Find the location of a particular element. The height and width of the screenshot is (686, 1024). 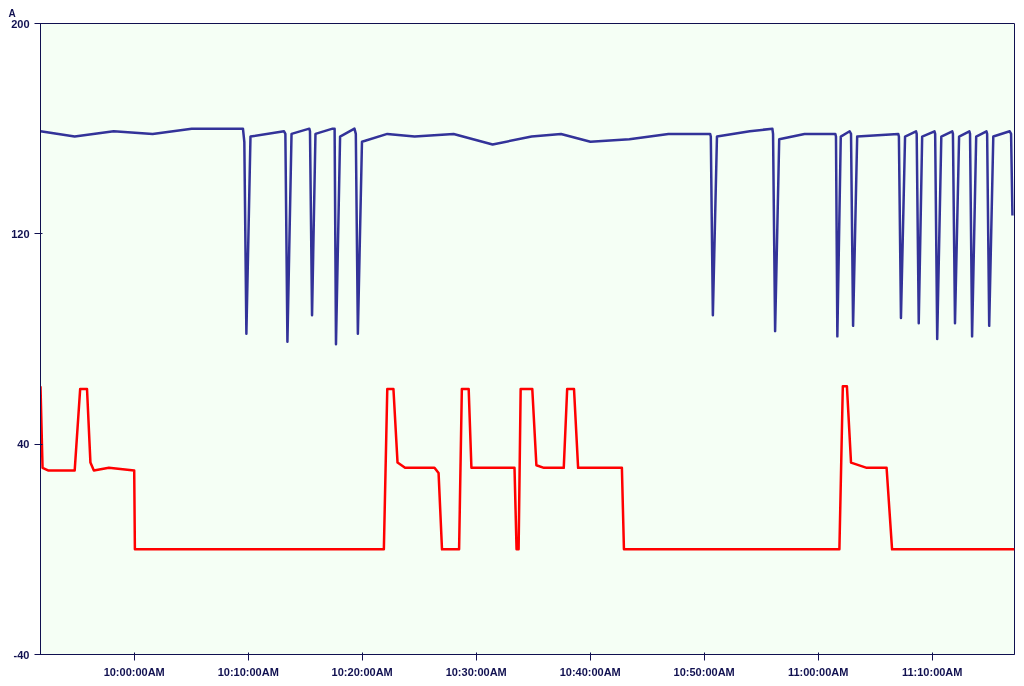

x-tick-label: 11:10:00AM is located at coordinates (932, 671).